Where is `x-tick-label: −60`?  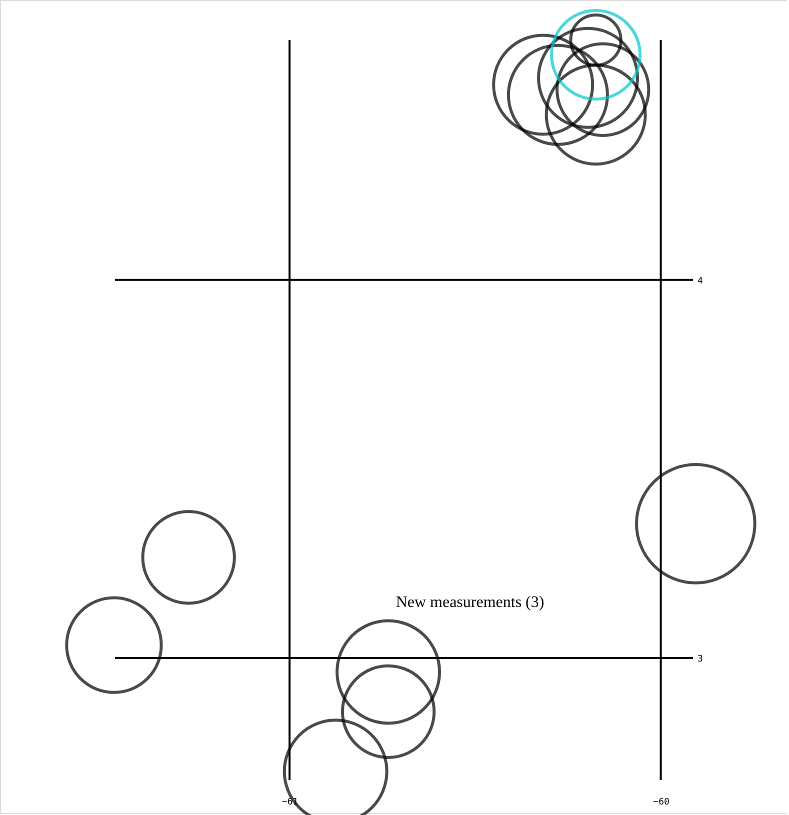 x-tick-label: −60 is located at coordinates (661, 803).